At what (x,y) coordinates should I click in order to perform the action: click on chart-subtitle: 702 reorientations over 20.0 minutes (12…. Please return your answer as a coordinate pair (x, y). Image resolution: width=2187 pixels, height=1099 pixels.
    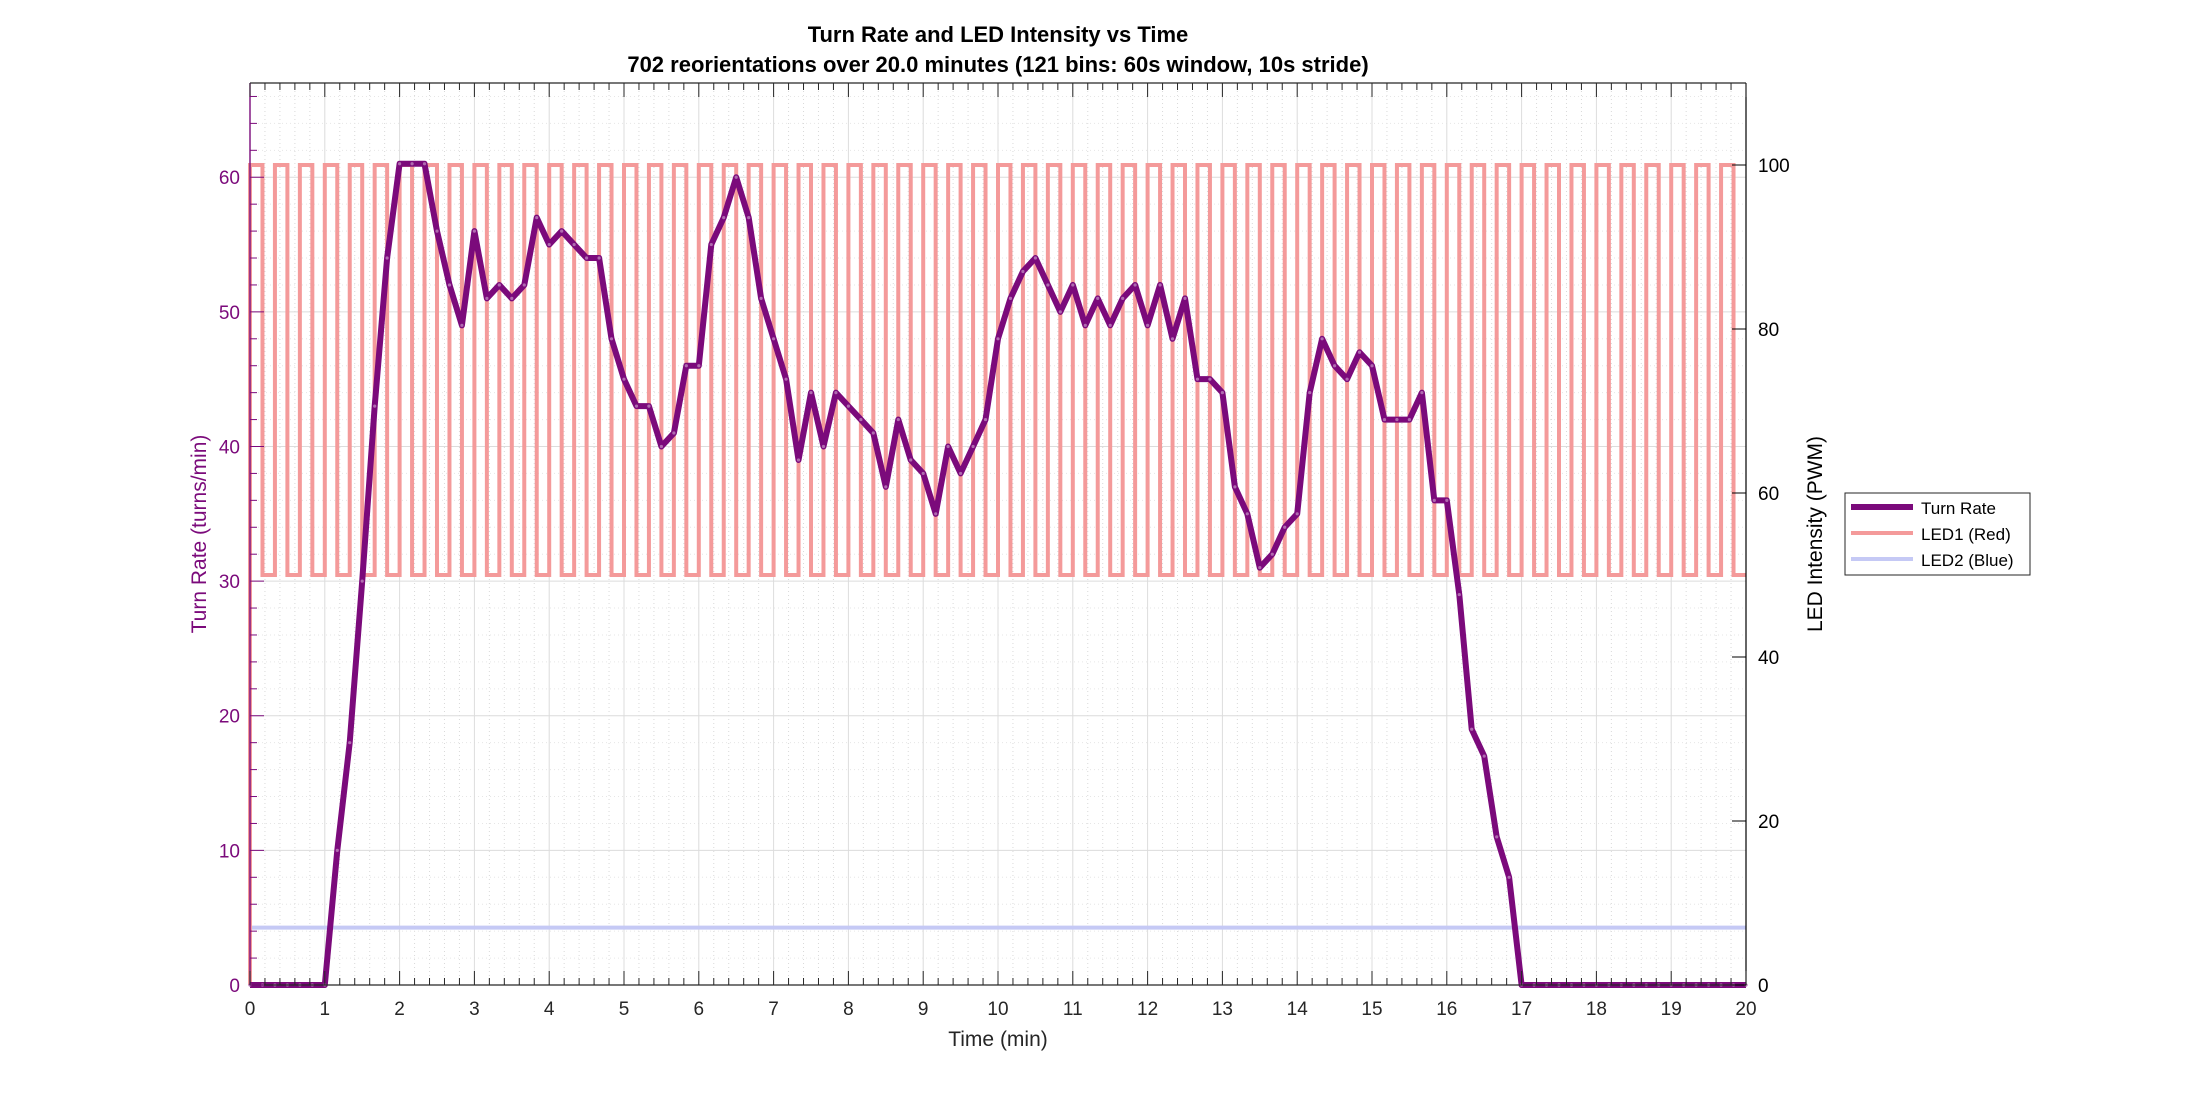
    Looking at the image, I should click on (997, 64).